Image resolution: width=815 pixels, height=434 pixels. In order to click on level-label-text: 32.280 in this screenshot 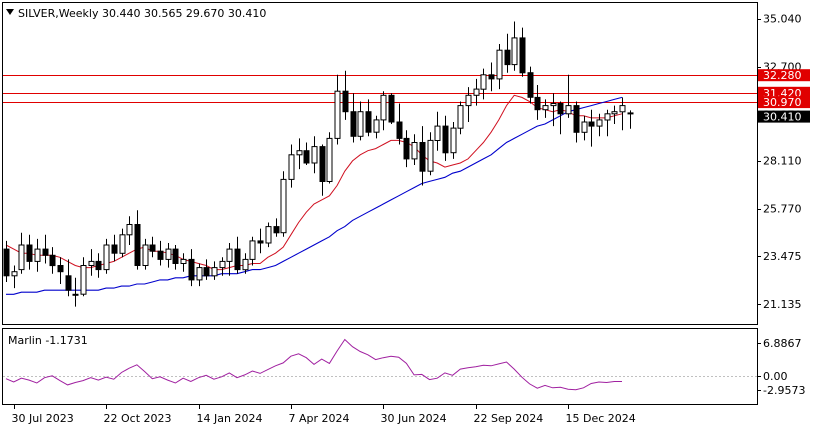, I will do `click(782, 75)`.